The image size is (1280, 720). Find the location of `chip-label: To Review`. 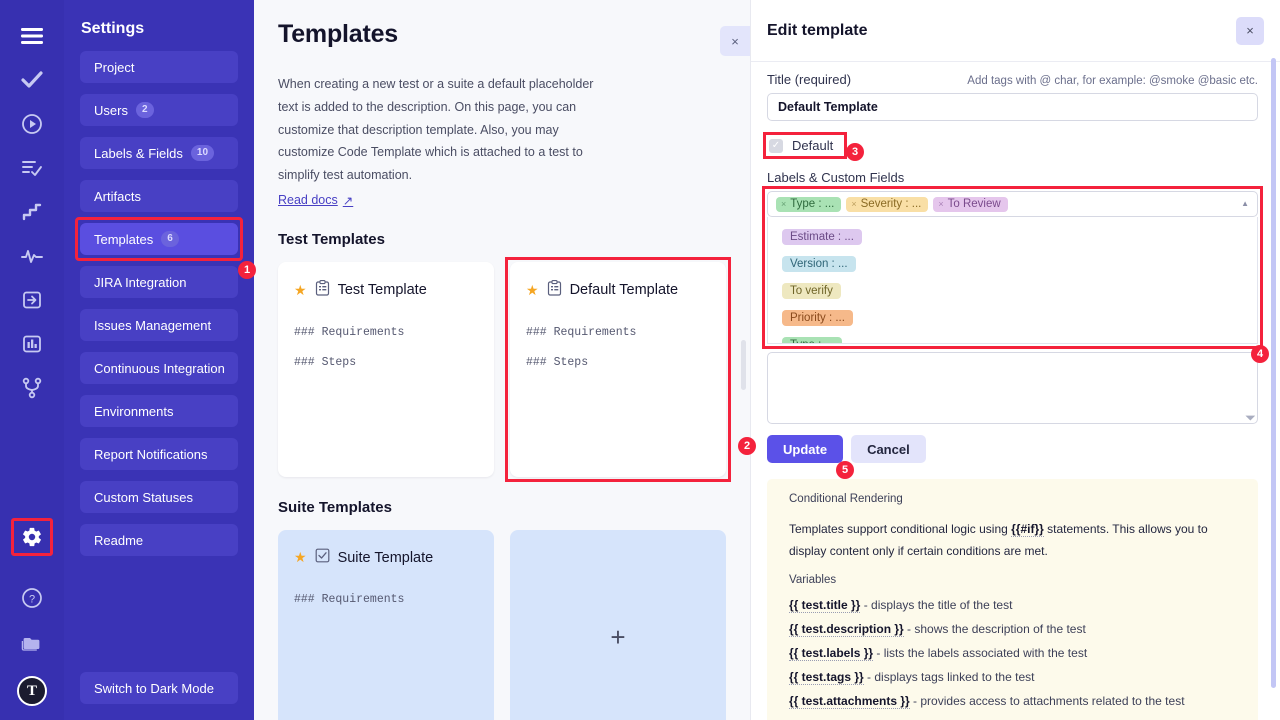

chip-label: To Review is located at coordinates (974, 203).